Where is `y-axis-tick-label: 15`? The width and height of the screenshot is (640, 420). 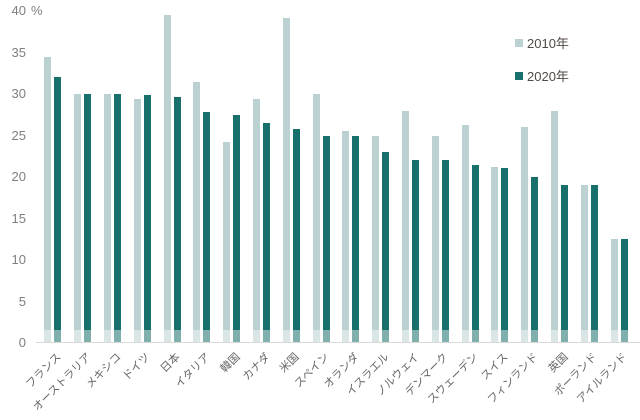 y-axis-tick-label: 15 is located at coordinates (18, 218).